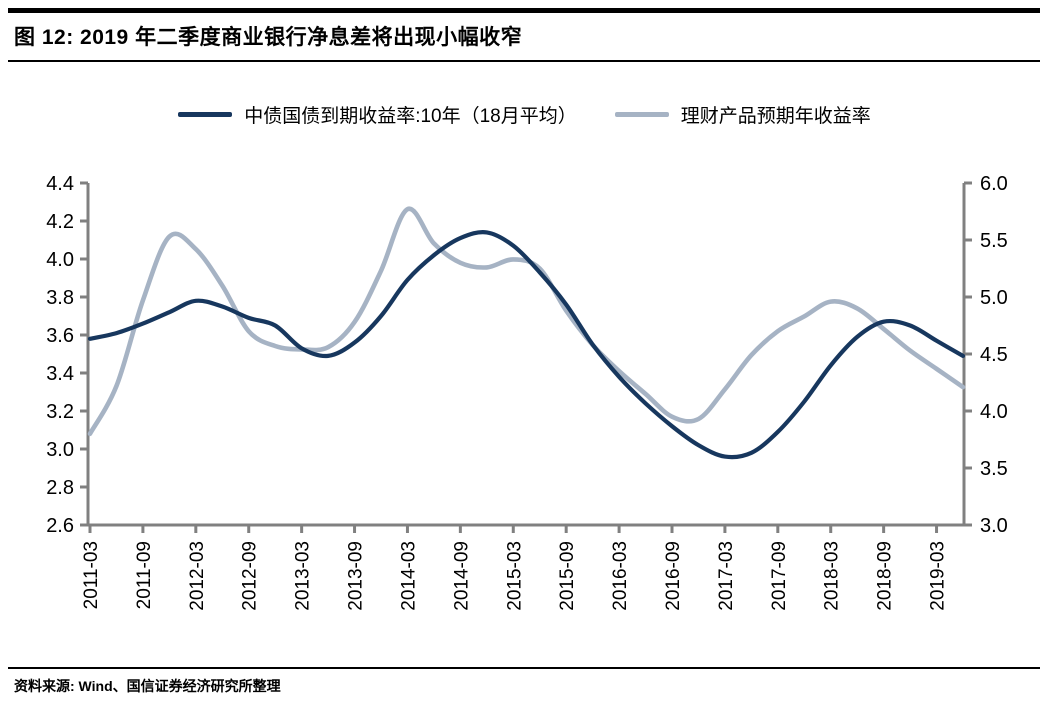 The image size is (1049, 708). Describe the element at coordinates (994, 412) in the screenshot. I see `right-axis-label: 4.0` at that location.